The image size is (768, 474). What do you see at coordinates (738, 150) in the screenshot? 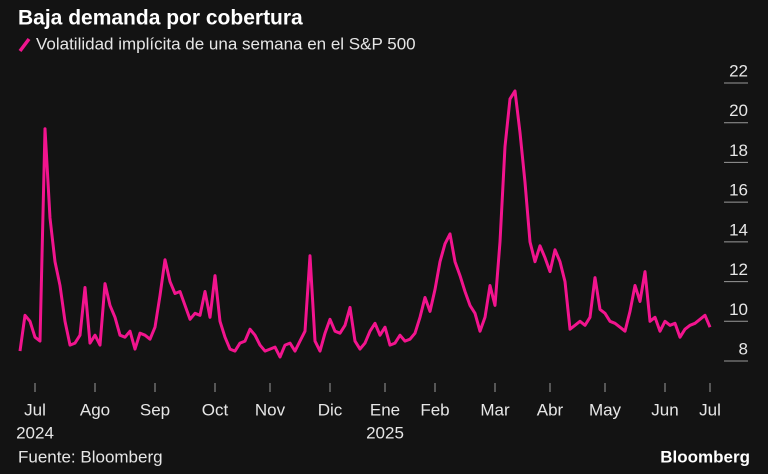
I see `y-tick-label: 18` at bounding box center [738, 150].